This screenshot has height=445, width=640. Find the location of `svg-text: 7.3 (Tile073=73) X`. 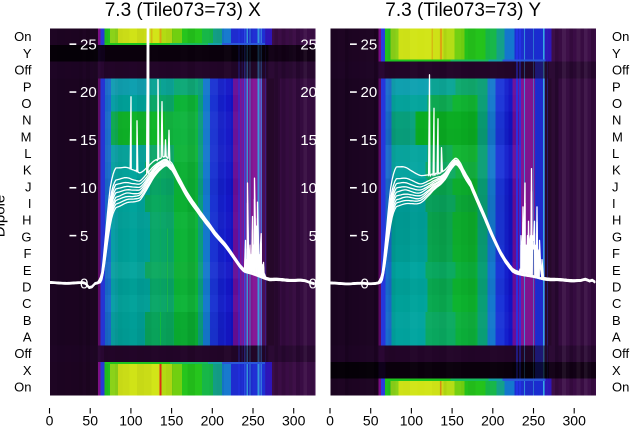

svg-text: 7.3 (Tile073=73) X is located at coordinates (183, 10).